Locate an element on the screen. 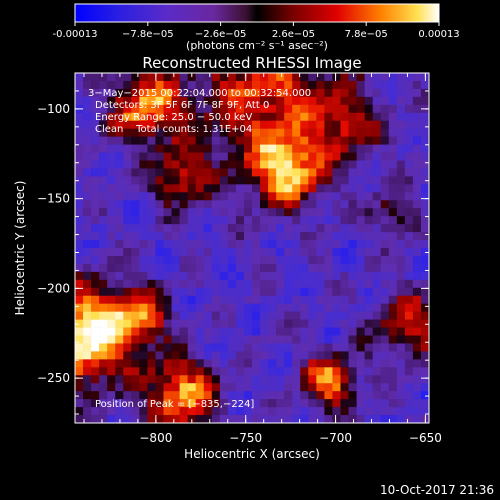  annotation-peak-position: Position of Peak = [−835,−224] is located at coordinates (174, 404).